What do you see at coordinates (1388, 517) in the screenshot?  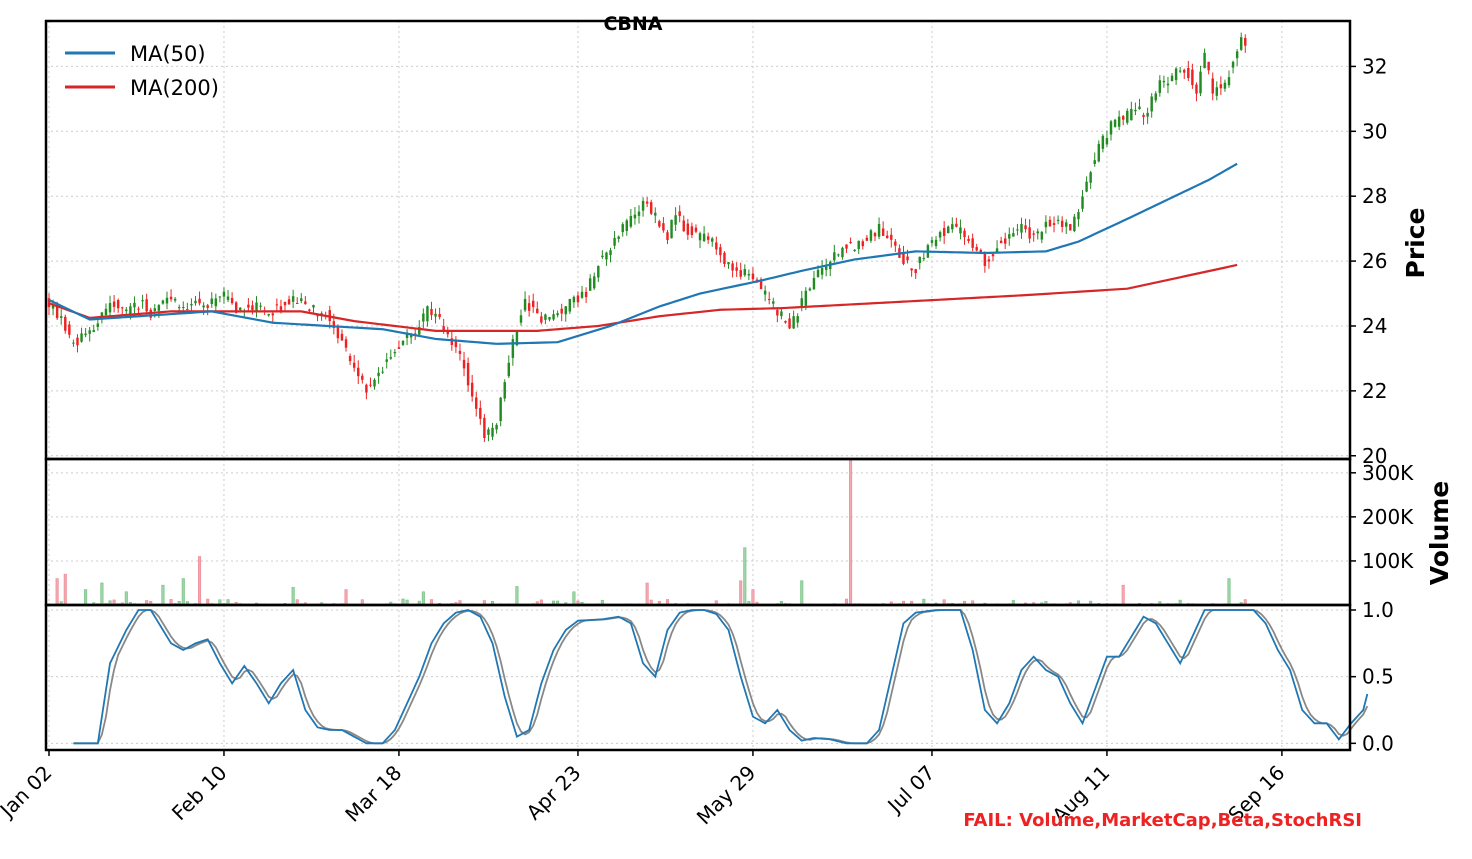 I see `volume-y-tick-label: 200K` at bounding box center [1388, 517].